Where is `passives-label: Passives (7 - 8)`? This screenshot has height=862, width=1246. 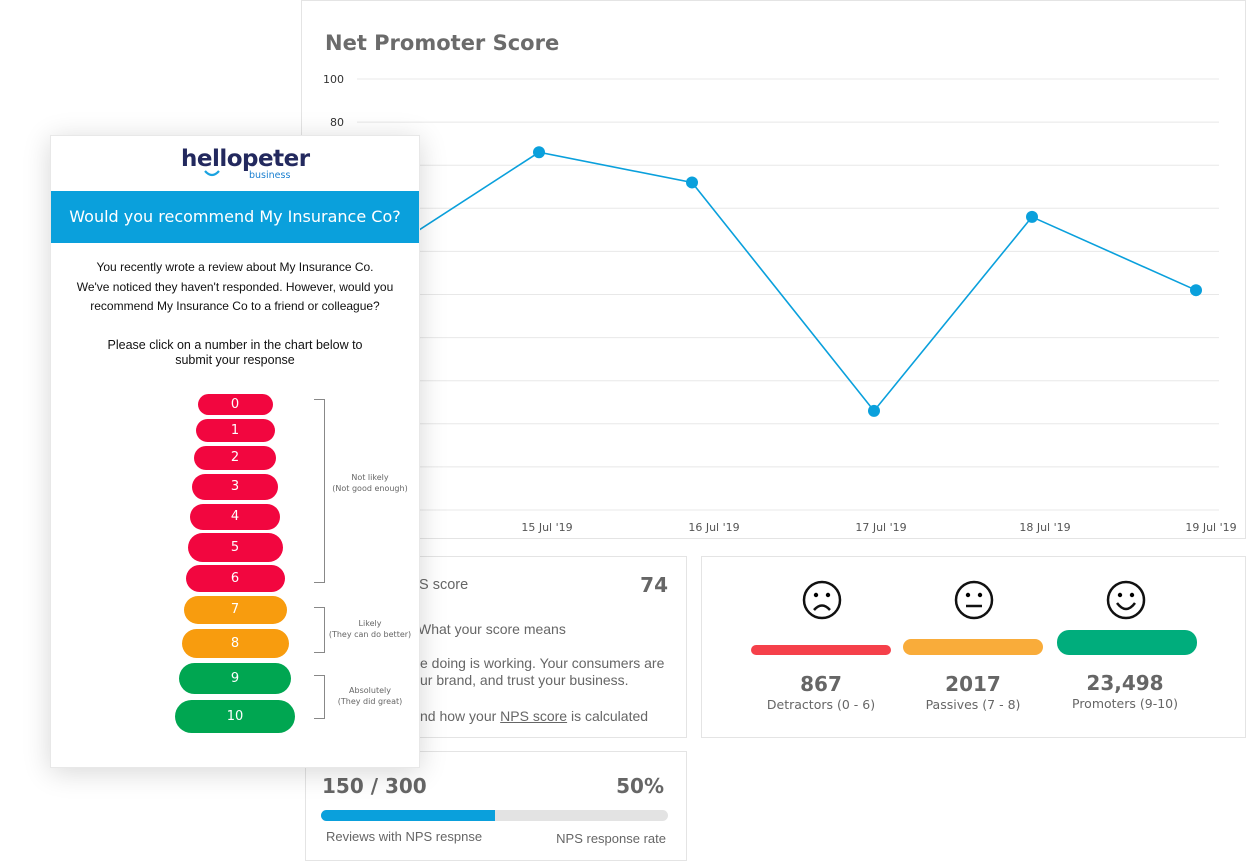
passives-label: Passives (7 - 8) is located at coordinates (973, 704).